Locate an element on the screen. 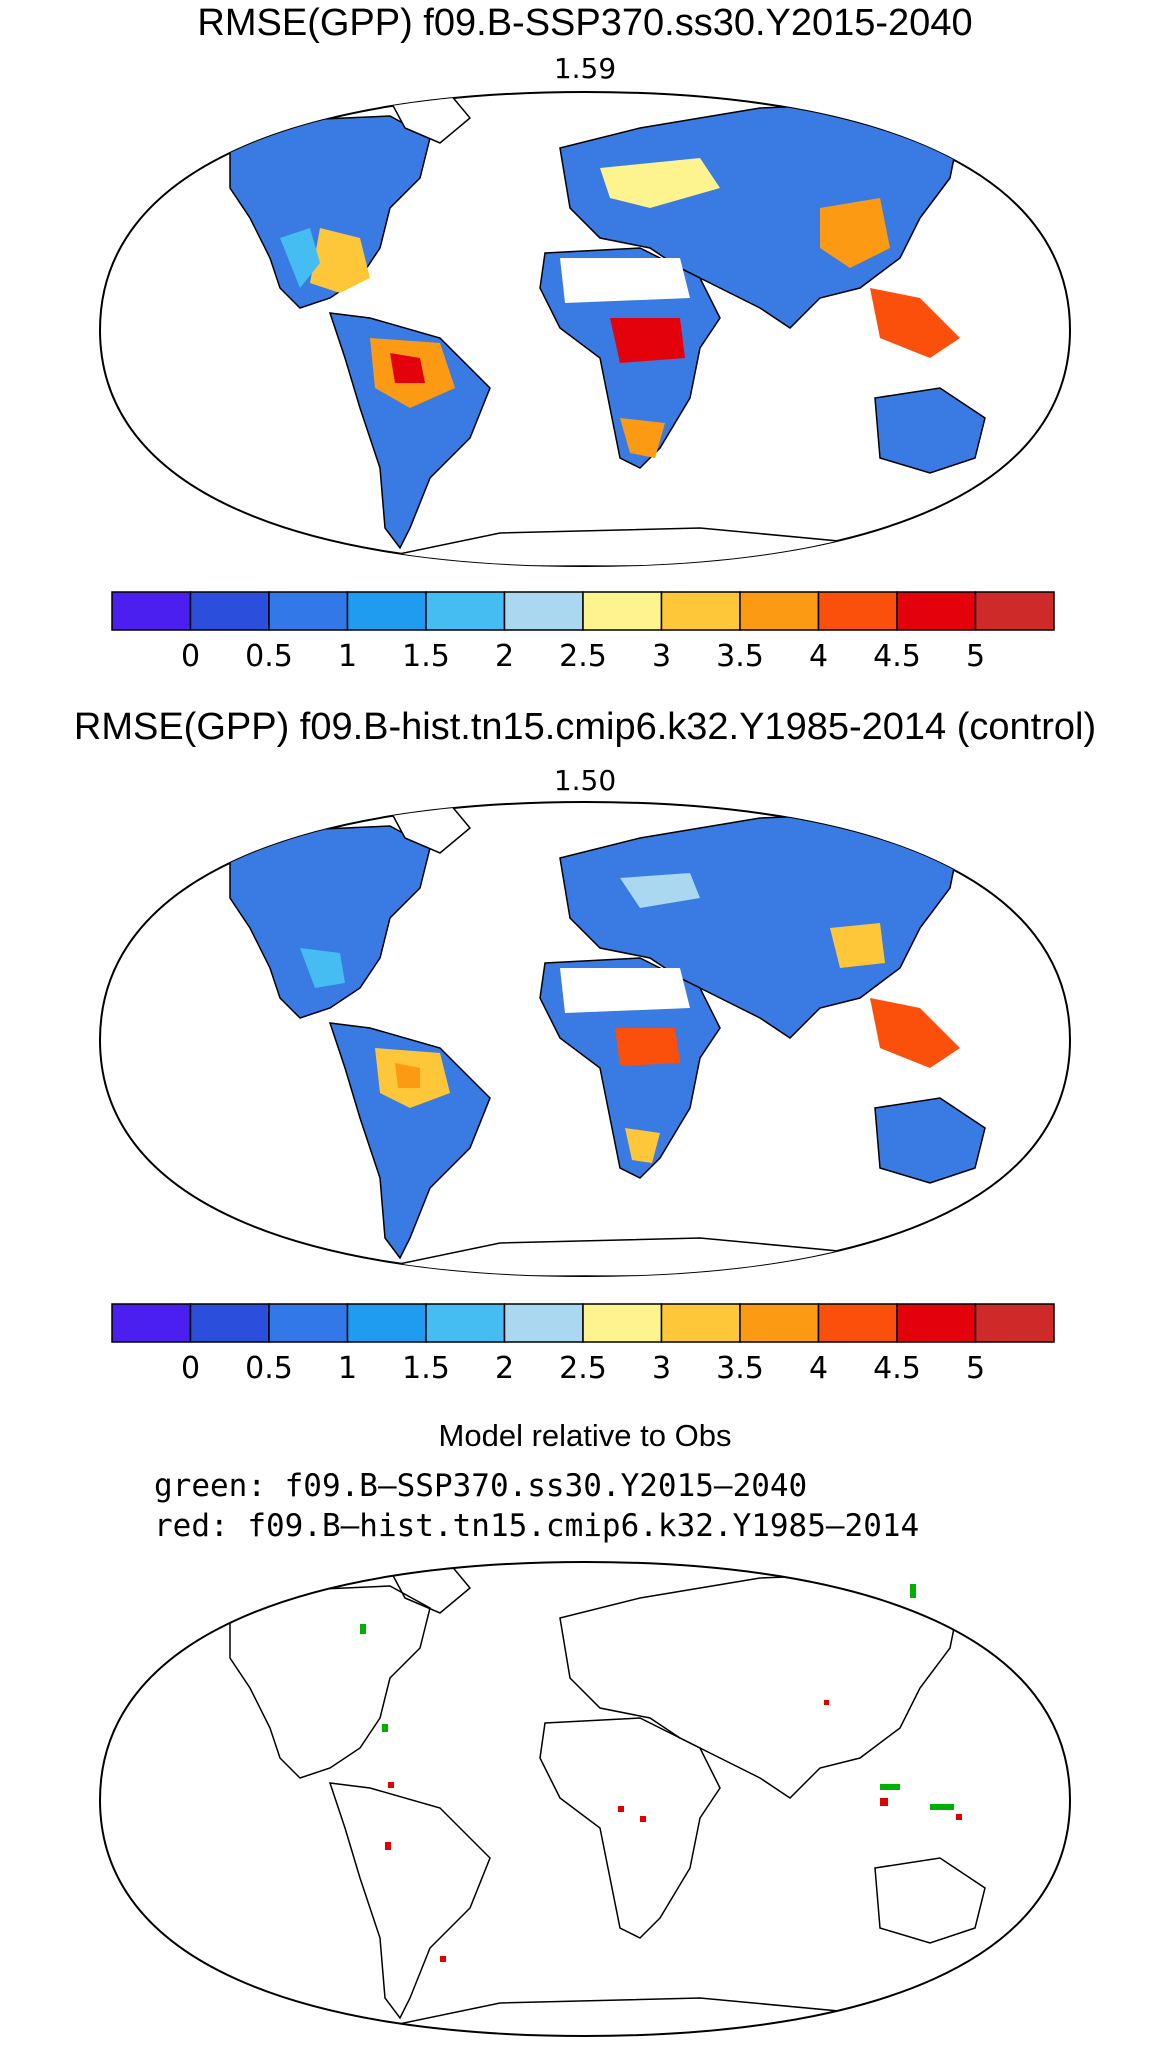  panel-1-value: 1.59 is located at coordinates (585, 68).